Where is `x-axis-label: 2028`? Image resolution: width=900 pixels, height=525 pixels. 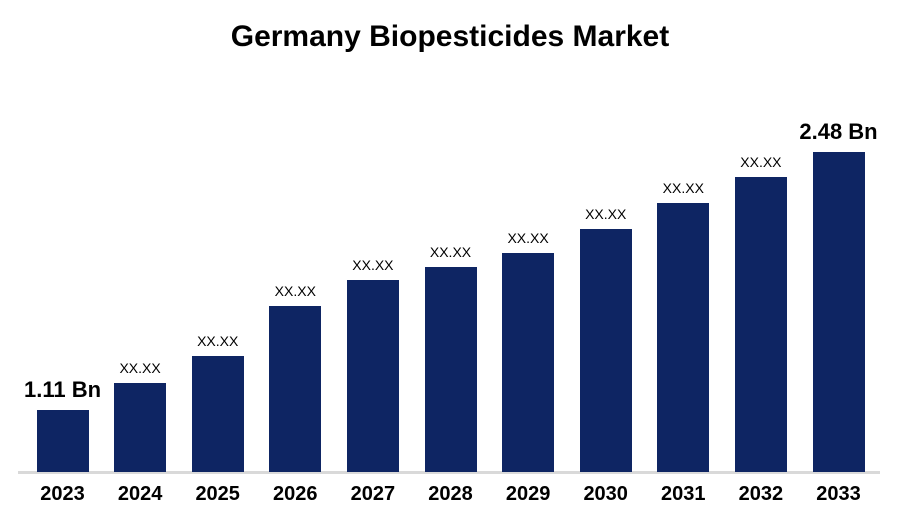
x-axis-label: 2028 is located at coordinates (450, 494).